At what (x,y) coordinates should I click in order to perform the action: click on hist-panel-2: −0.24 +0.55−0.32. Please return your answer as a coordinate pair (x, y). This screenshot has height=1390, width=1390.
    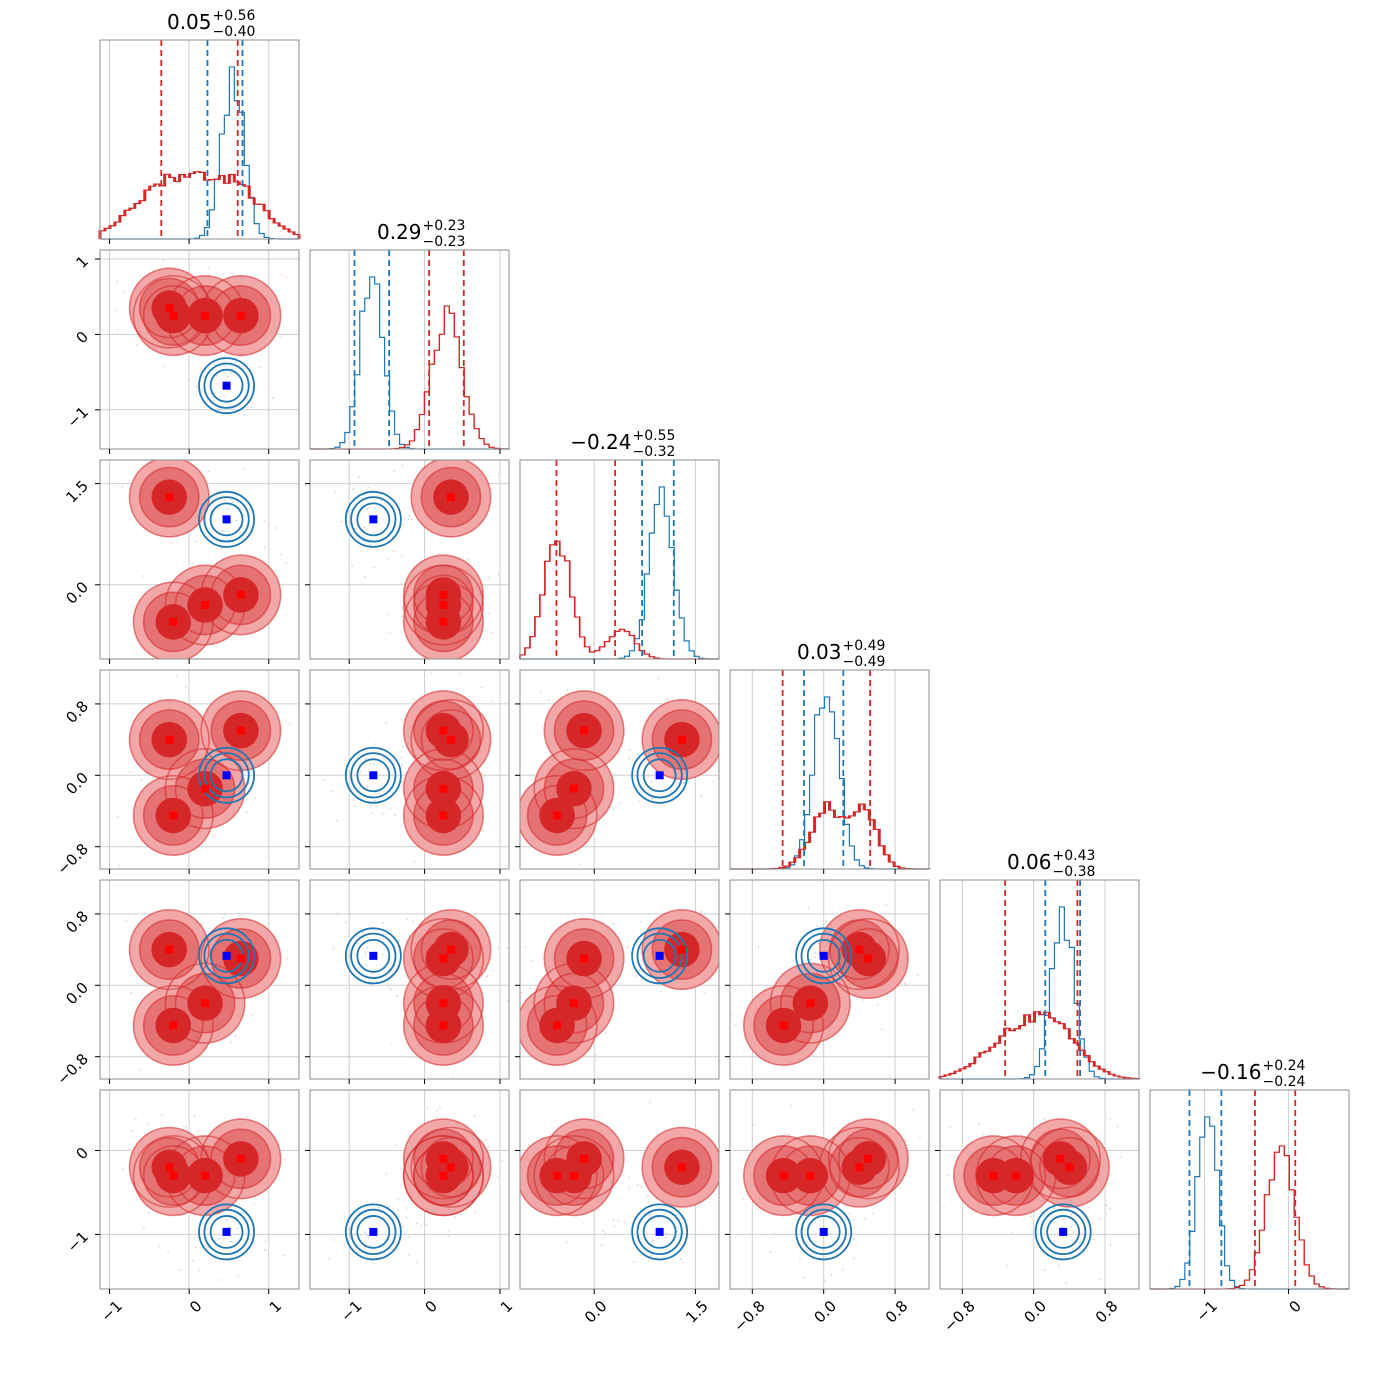
    Looking at the image, I should click on (619, 544).